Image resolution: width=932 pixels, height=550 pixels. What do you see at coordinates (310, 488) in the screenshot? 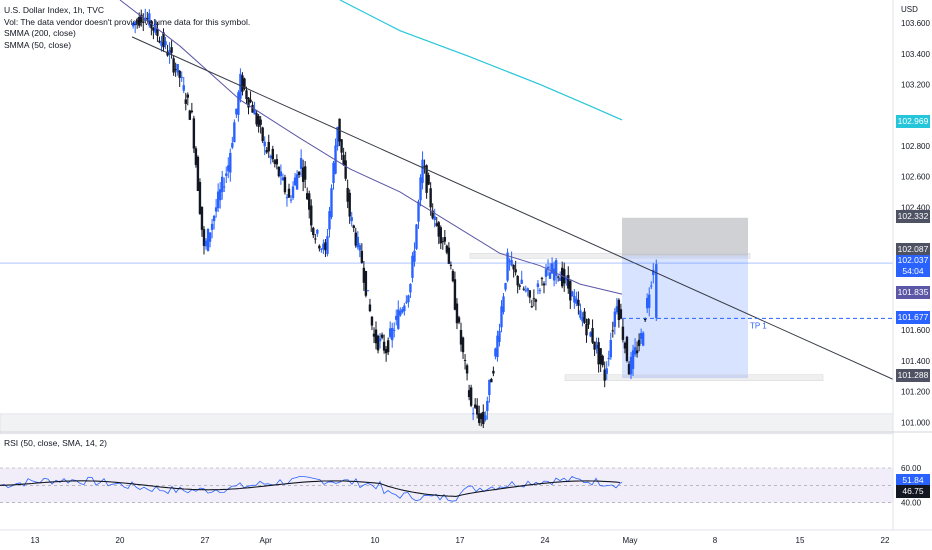
I see `rsi-ma-line` at bounding box center [310, 488].